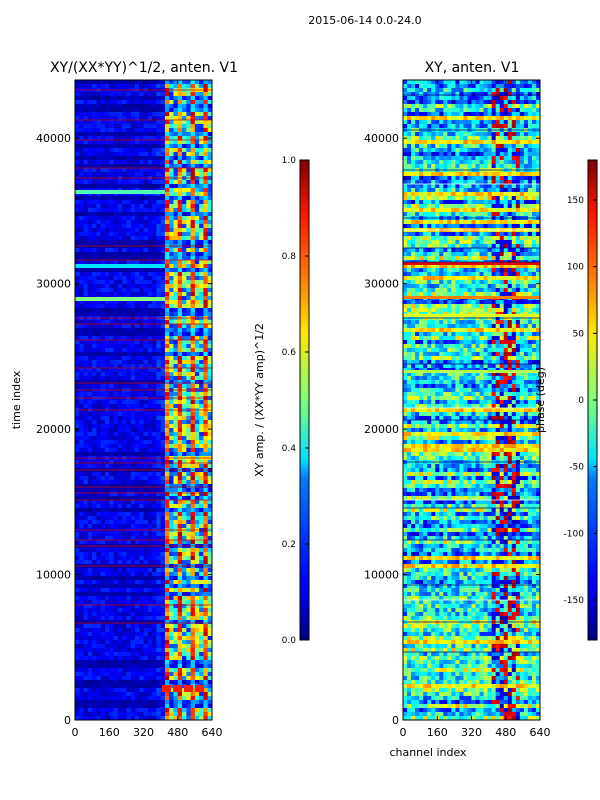  I want to click on colorbar2-label: phase (deg), so click(540, 400).